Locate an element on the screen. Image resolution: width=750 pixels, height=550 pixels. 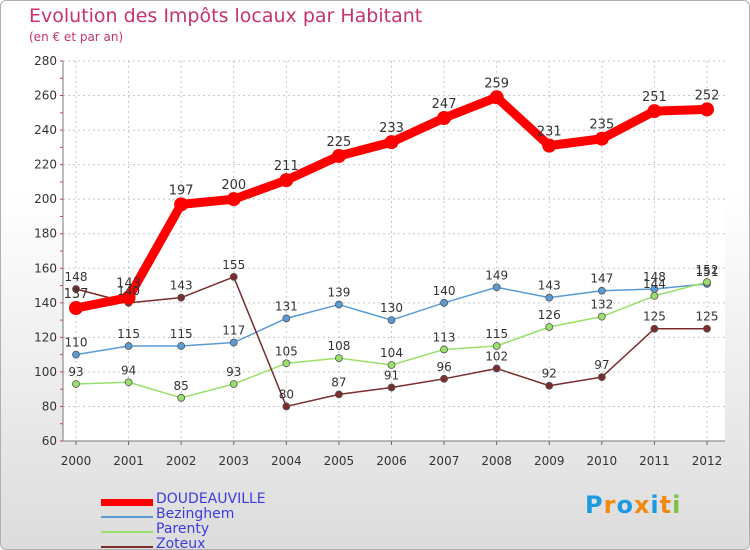
y-tick-label: 100 is located at coordinates (45, 372).